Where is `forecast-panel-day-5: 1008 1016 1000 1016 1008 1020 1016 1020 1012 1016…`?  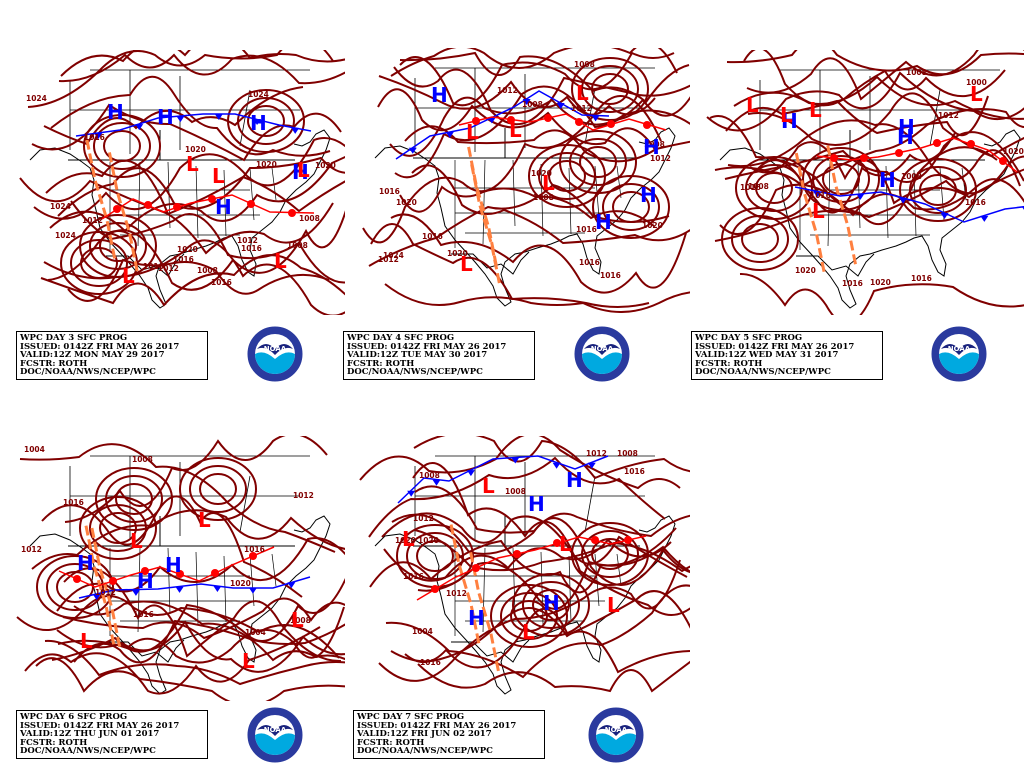 forecast-panel-day-5: 1008 1016 1000 1016 1008 1020 1016 1020 1012 1016… is located at coordinates (862, 182).